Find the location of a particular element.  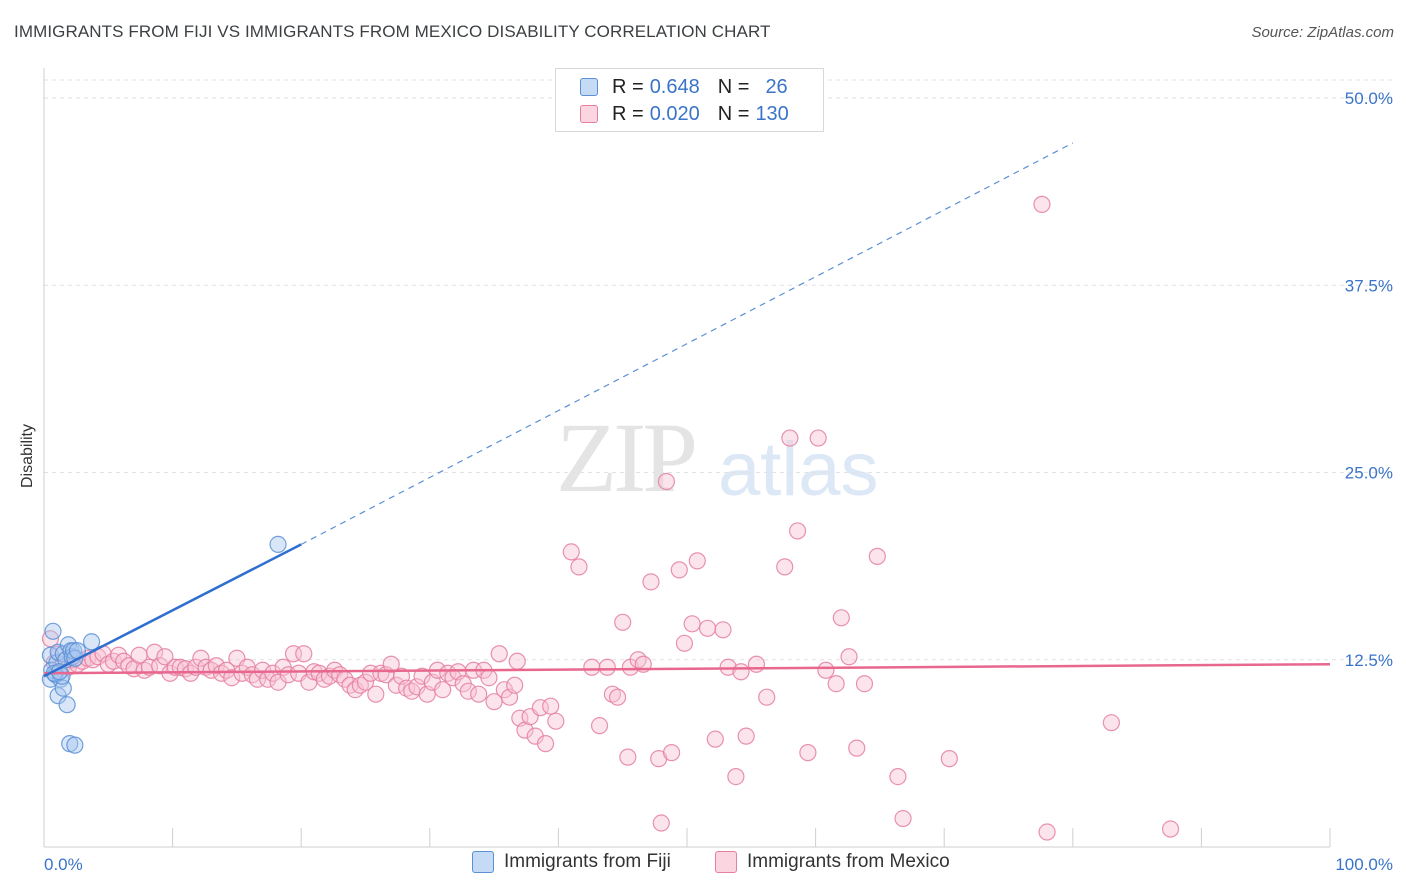

legend-r-value: 0.020 is located at coordinates (674, 113).